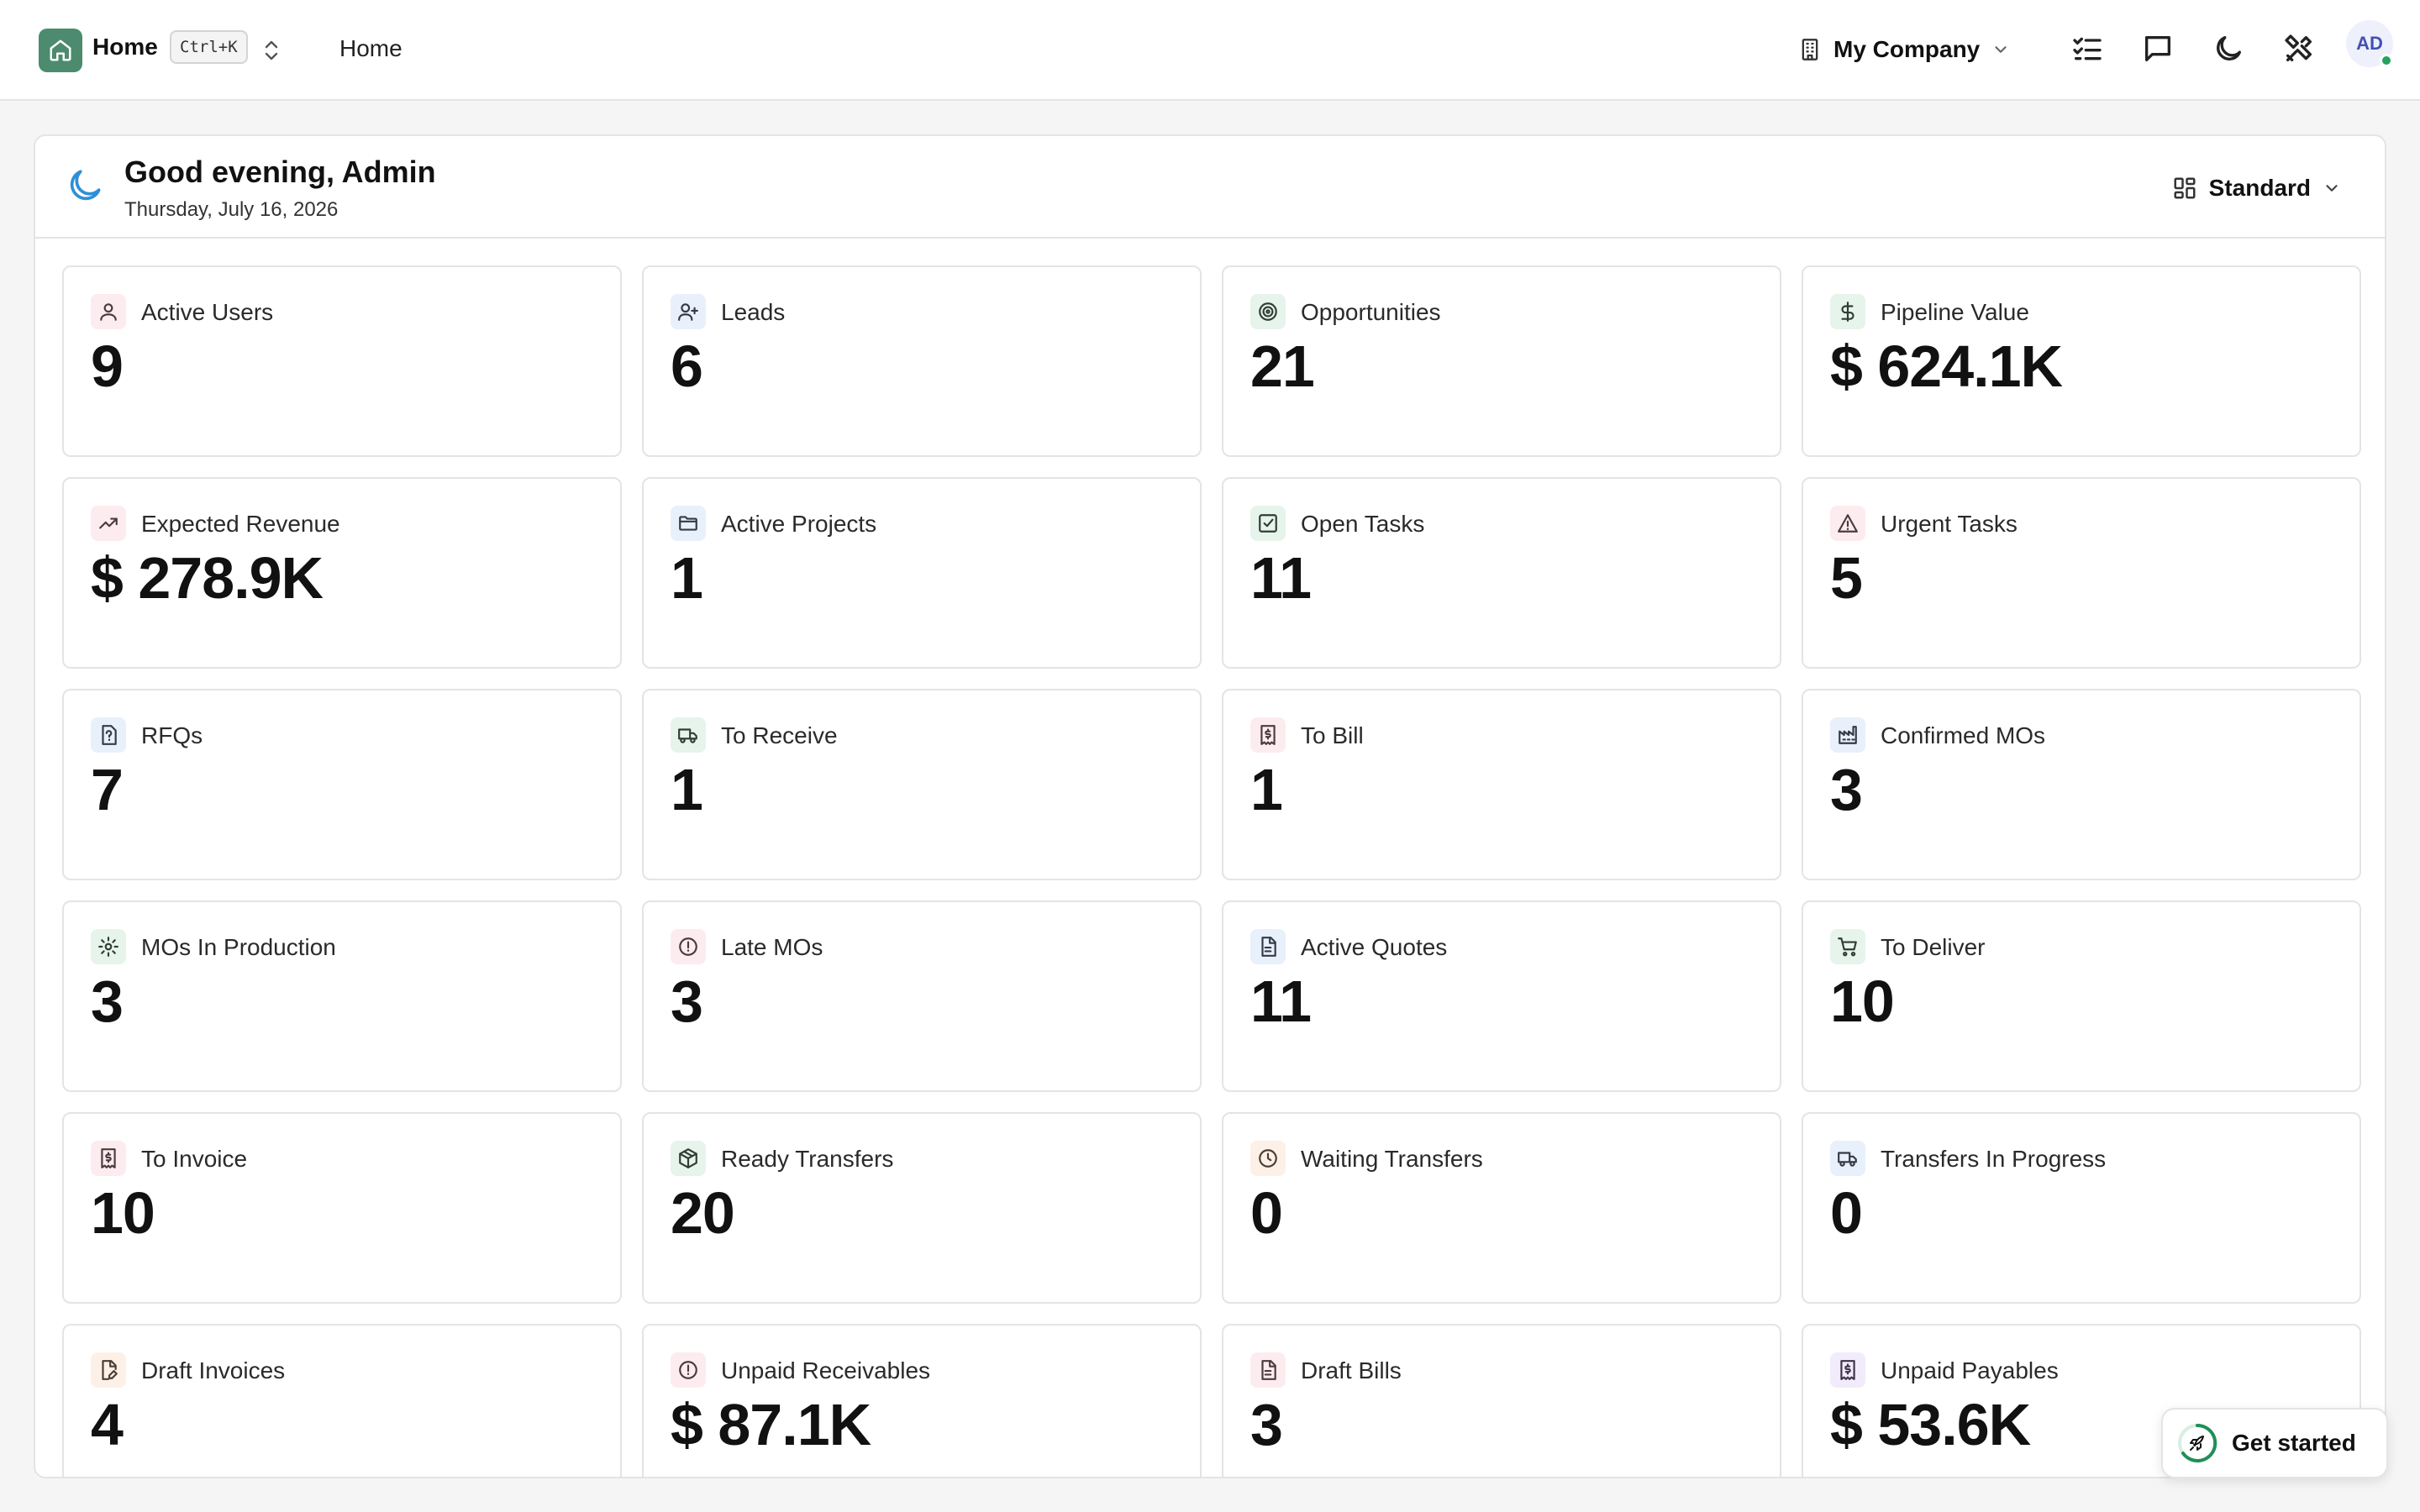  Describe the element at coordinates (1970, 1370) in the screenshot. I see `kpi-label: Unpaid Payables` at that location.